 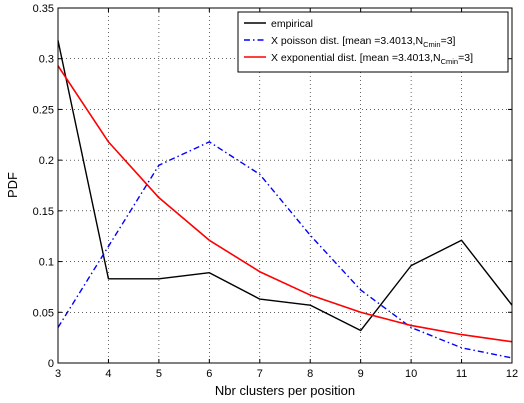 What do you see at coordinates (260, 374) in the screenshot?
I see `x-tick-label: 7` at bounding box center [260, 374].